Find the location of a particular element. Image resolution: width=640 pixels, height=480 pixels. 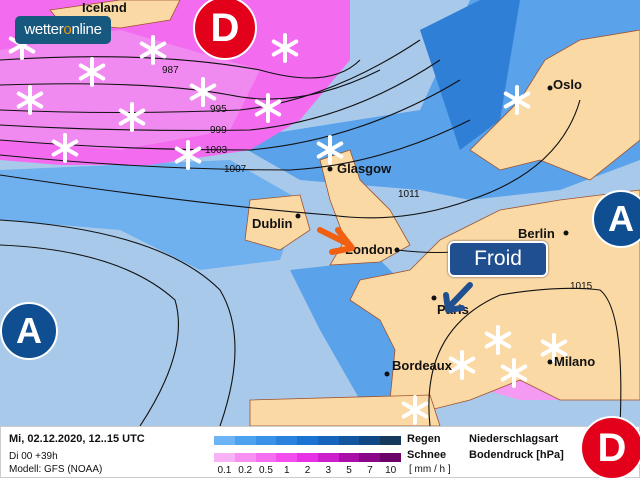

isobar-label: 995 is located at coordinates (218, 109).